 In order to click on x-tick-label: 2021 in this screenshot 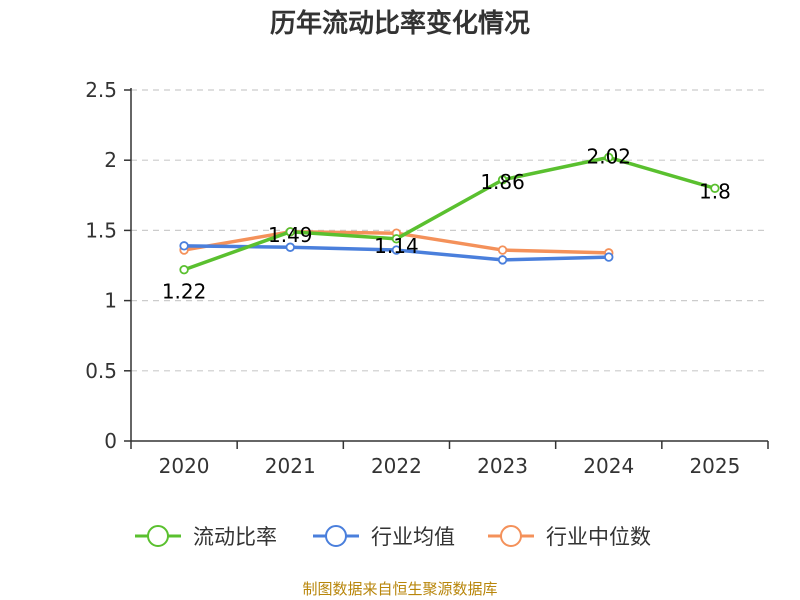, I will do `click(290, 466)`.